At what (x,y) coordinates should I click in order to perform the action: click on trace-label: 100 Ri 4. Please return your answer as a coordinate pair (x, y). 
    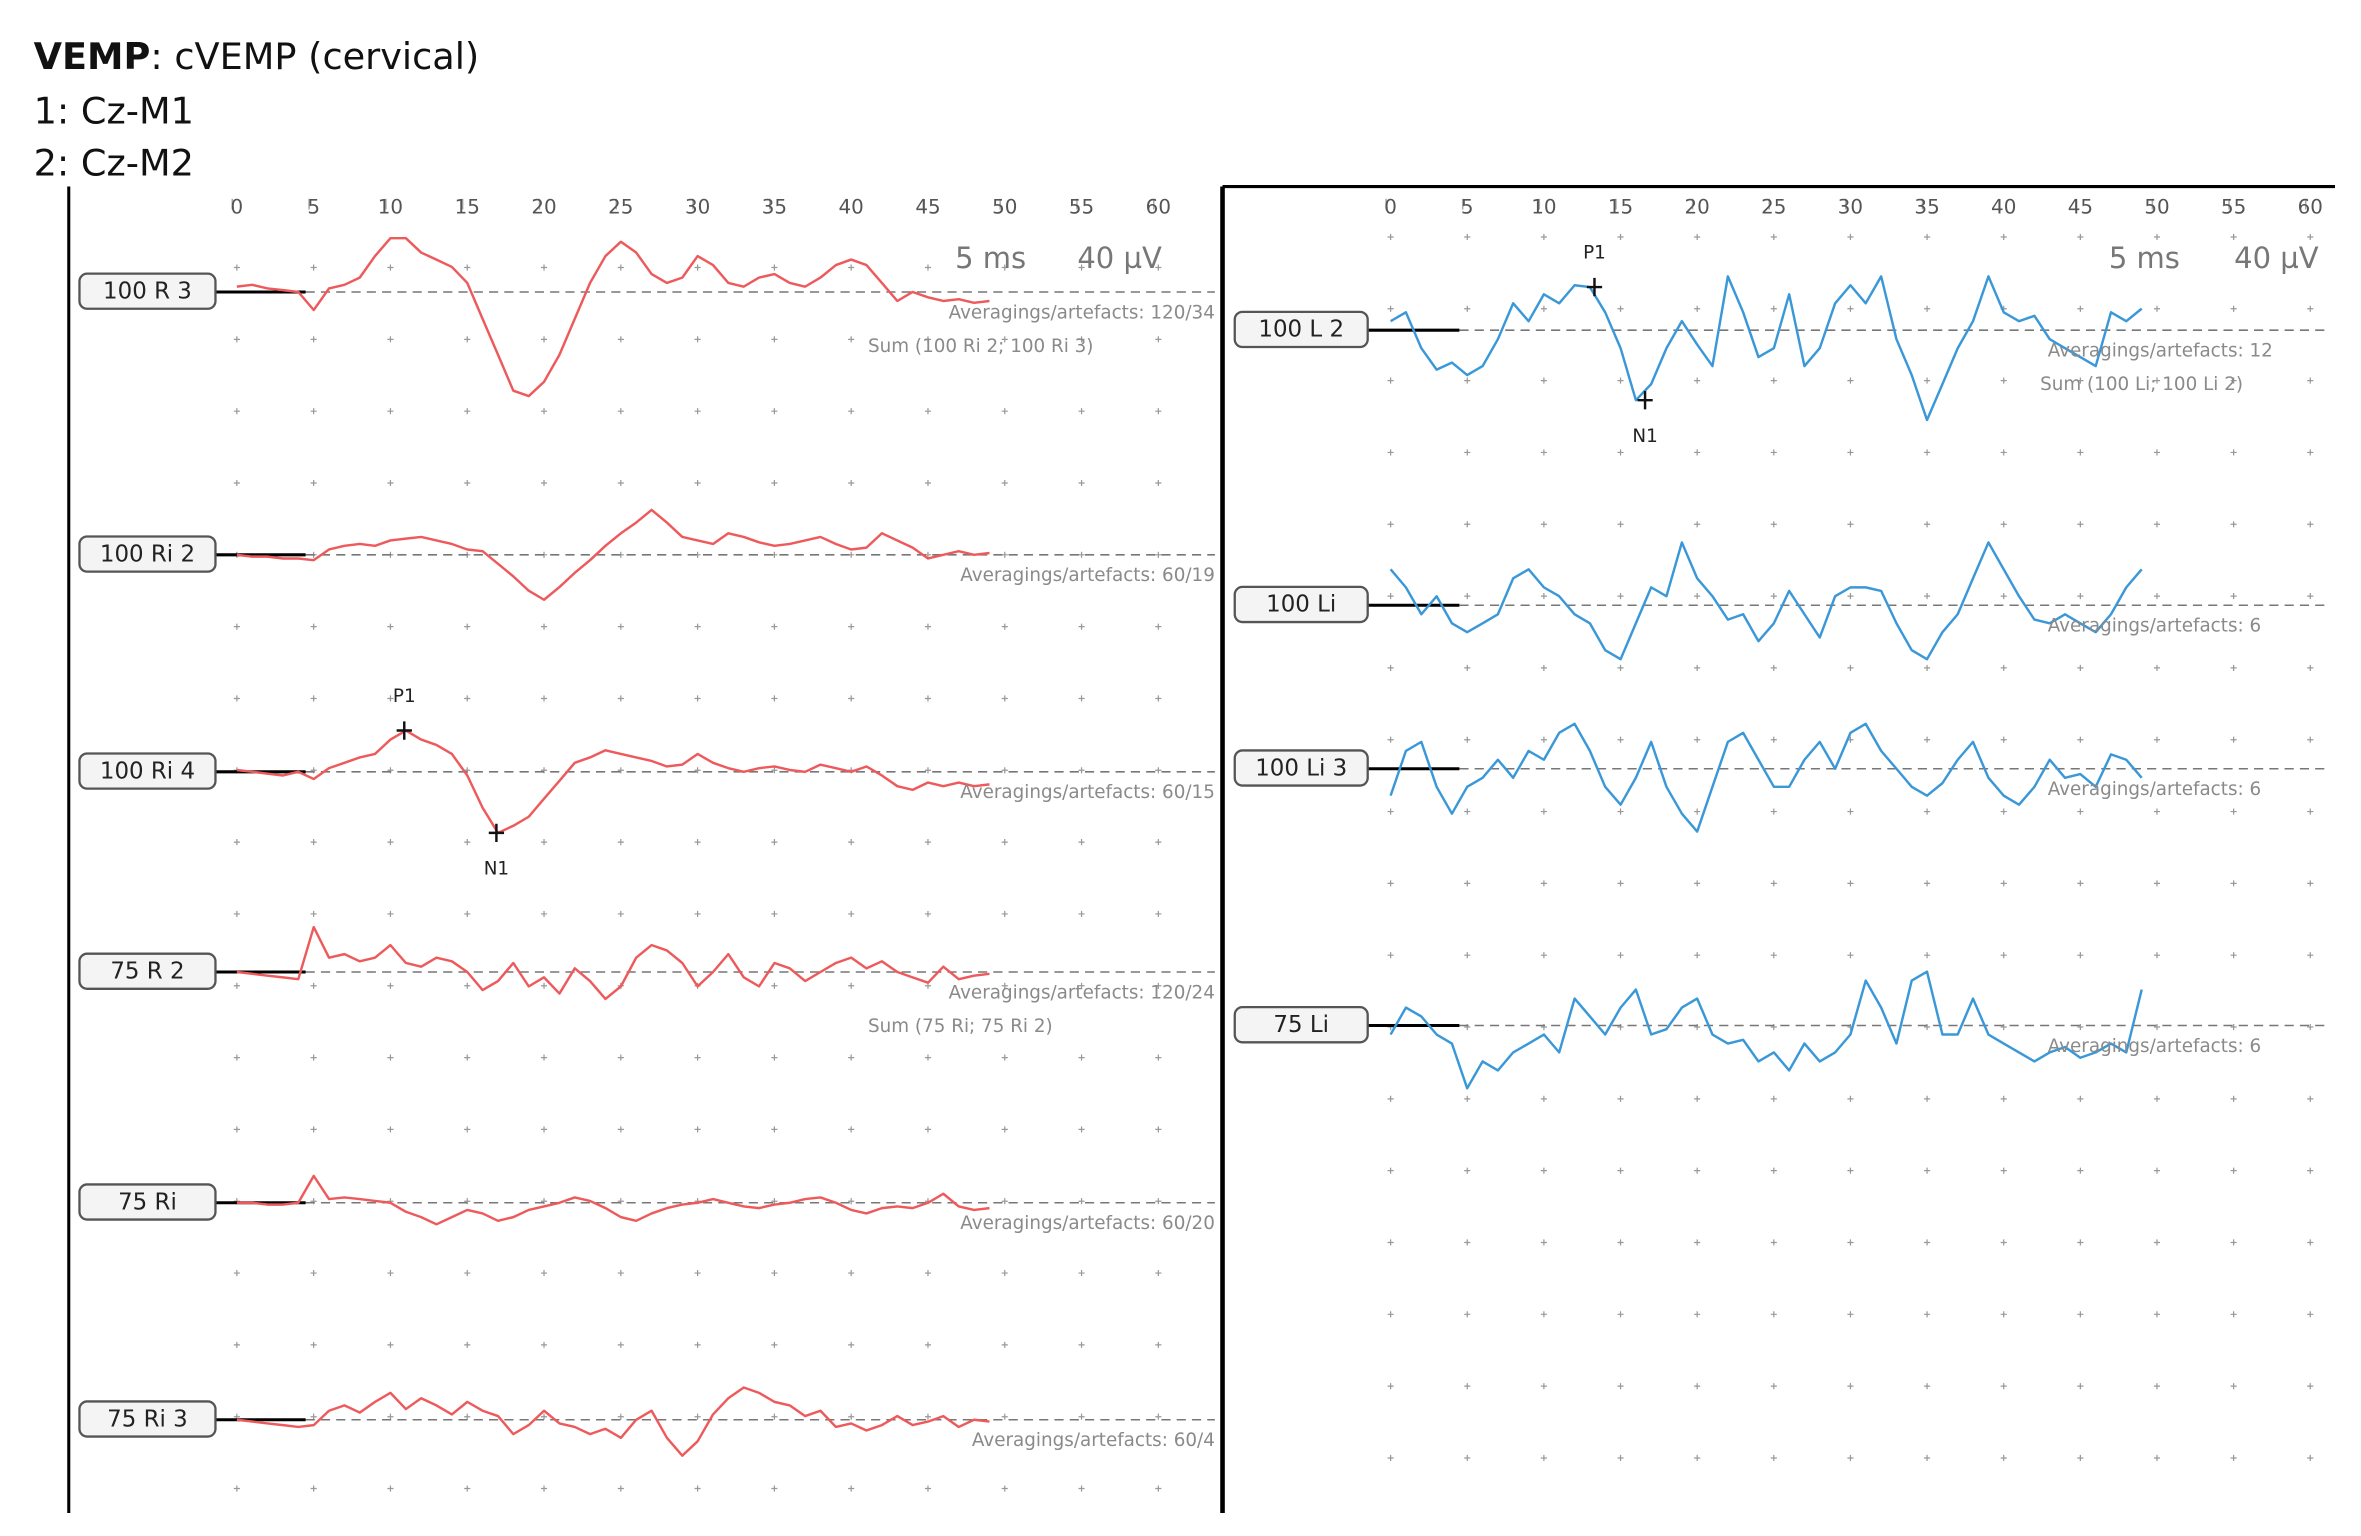
    Looking at the image, I should click on (147, 771).